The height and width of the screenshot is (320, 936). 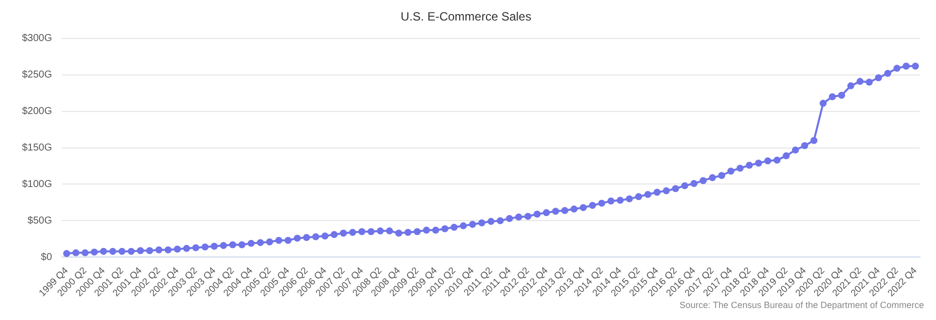 I want to click on y-tick-label: $50G, so click(x=40, y=220).